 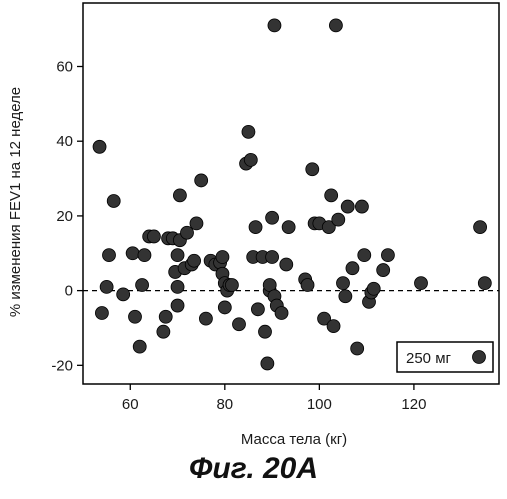 I want to click on x-tick-label: 80, so click(x=224, y=404).